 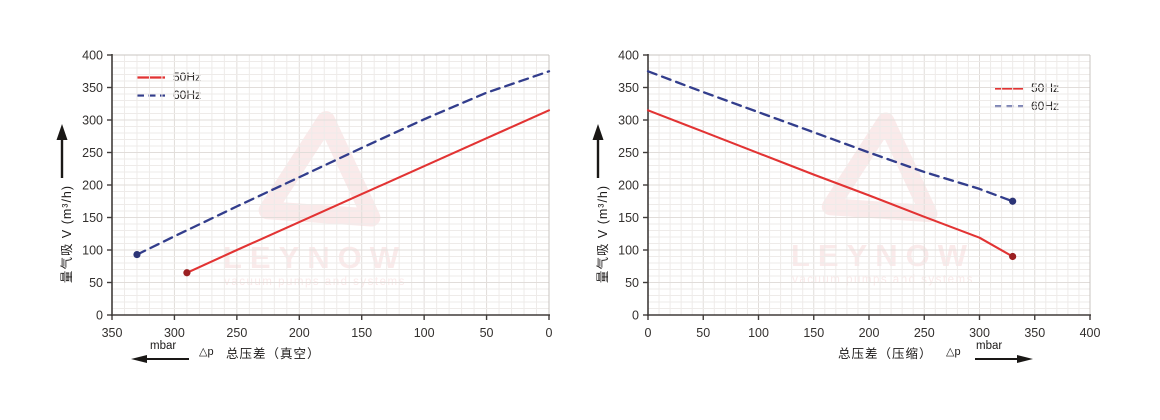 What do you see at coordinates (273, 354) in the screenshot?
I see `vacuum-x-axis-caption: 总压差（真空）` at bounding box center [273, 354].